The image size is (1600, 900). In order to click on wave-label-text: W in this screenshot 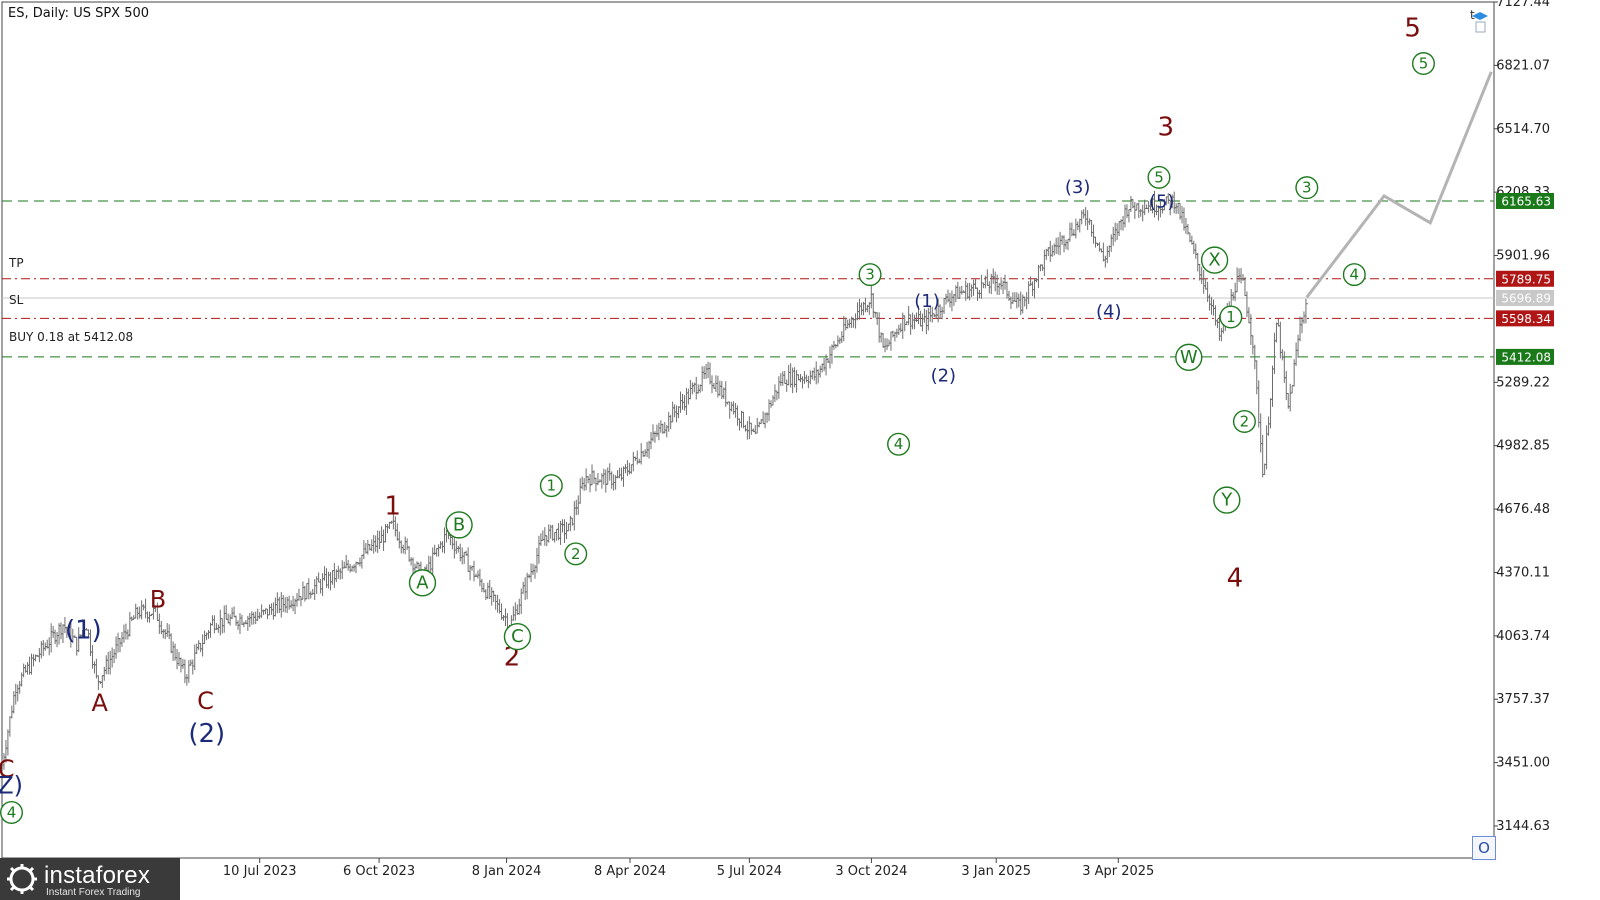, I will do `click(1189, 357)`.